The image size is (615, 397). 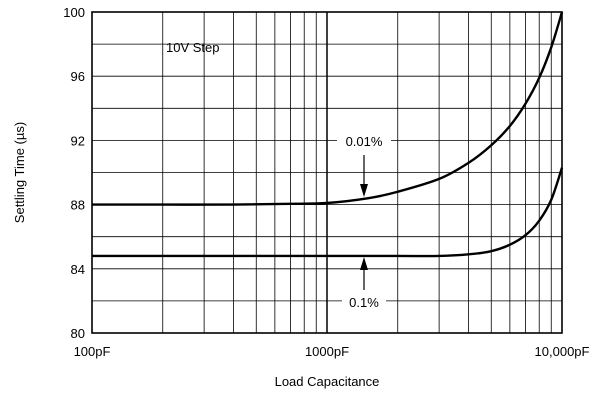 I want to click on y-tick-label: 84, so click(x=78, y=269).